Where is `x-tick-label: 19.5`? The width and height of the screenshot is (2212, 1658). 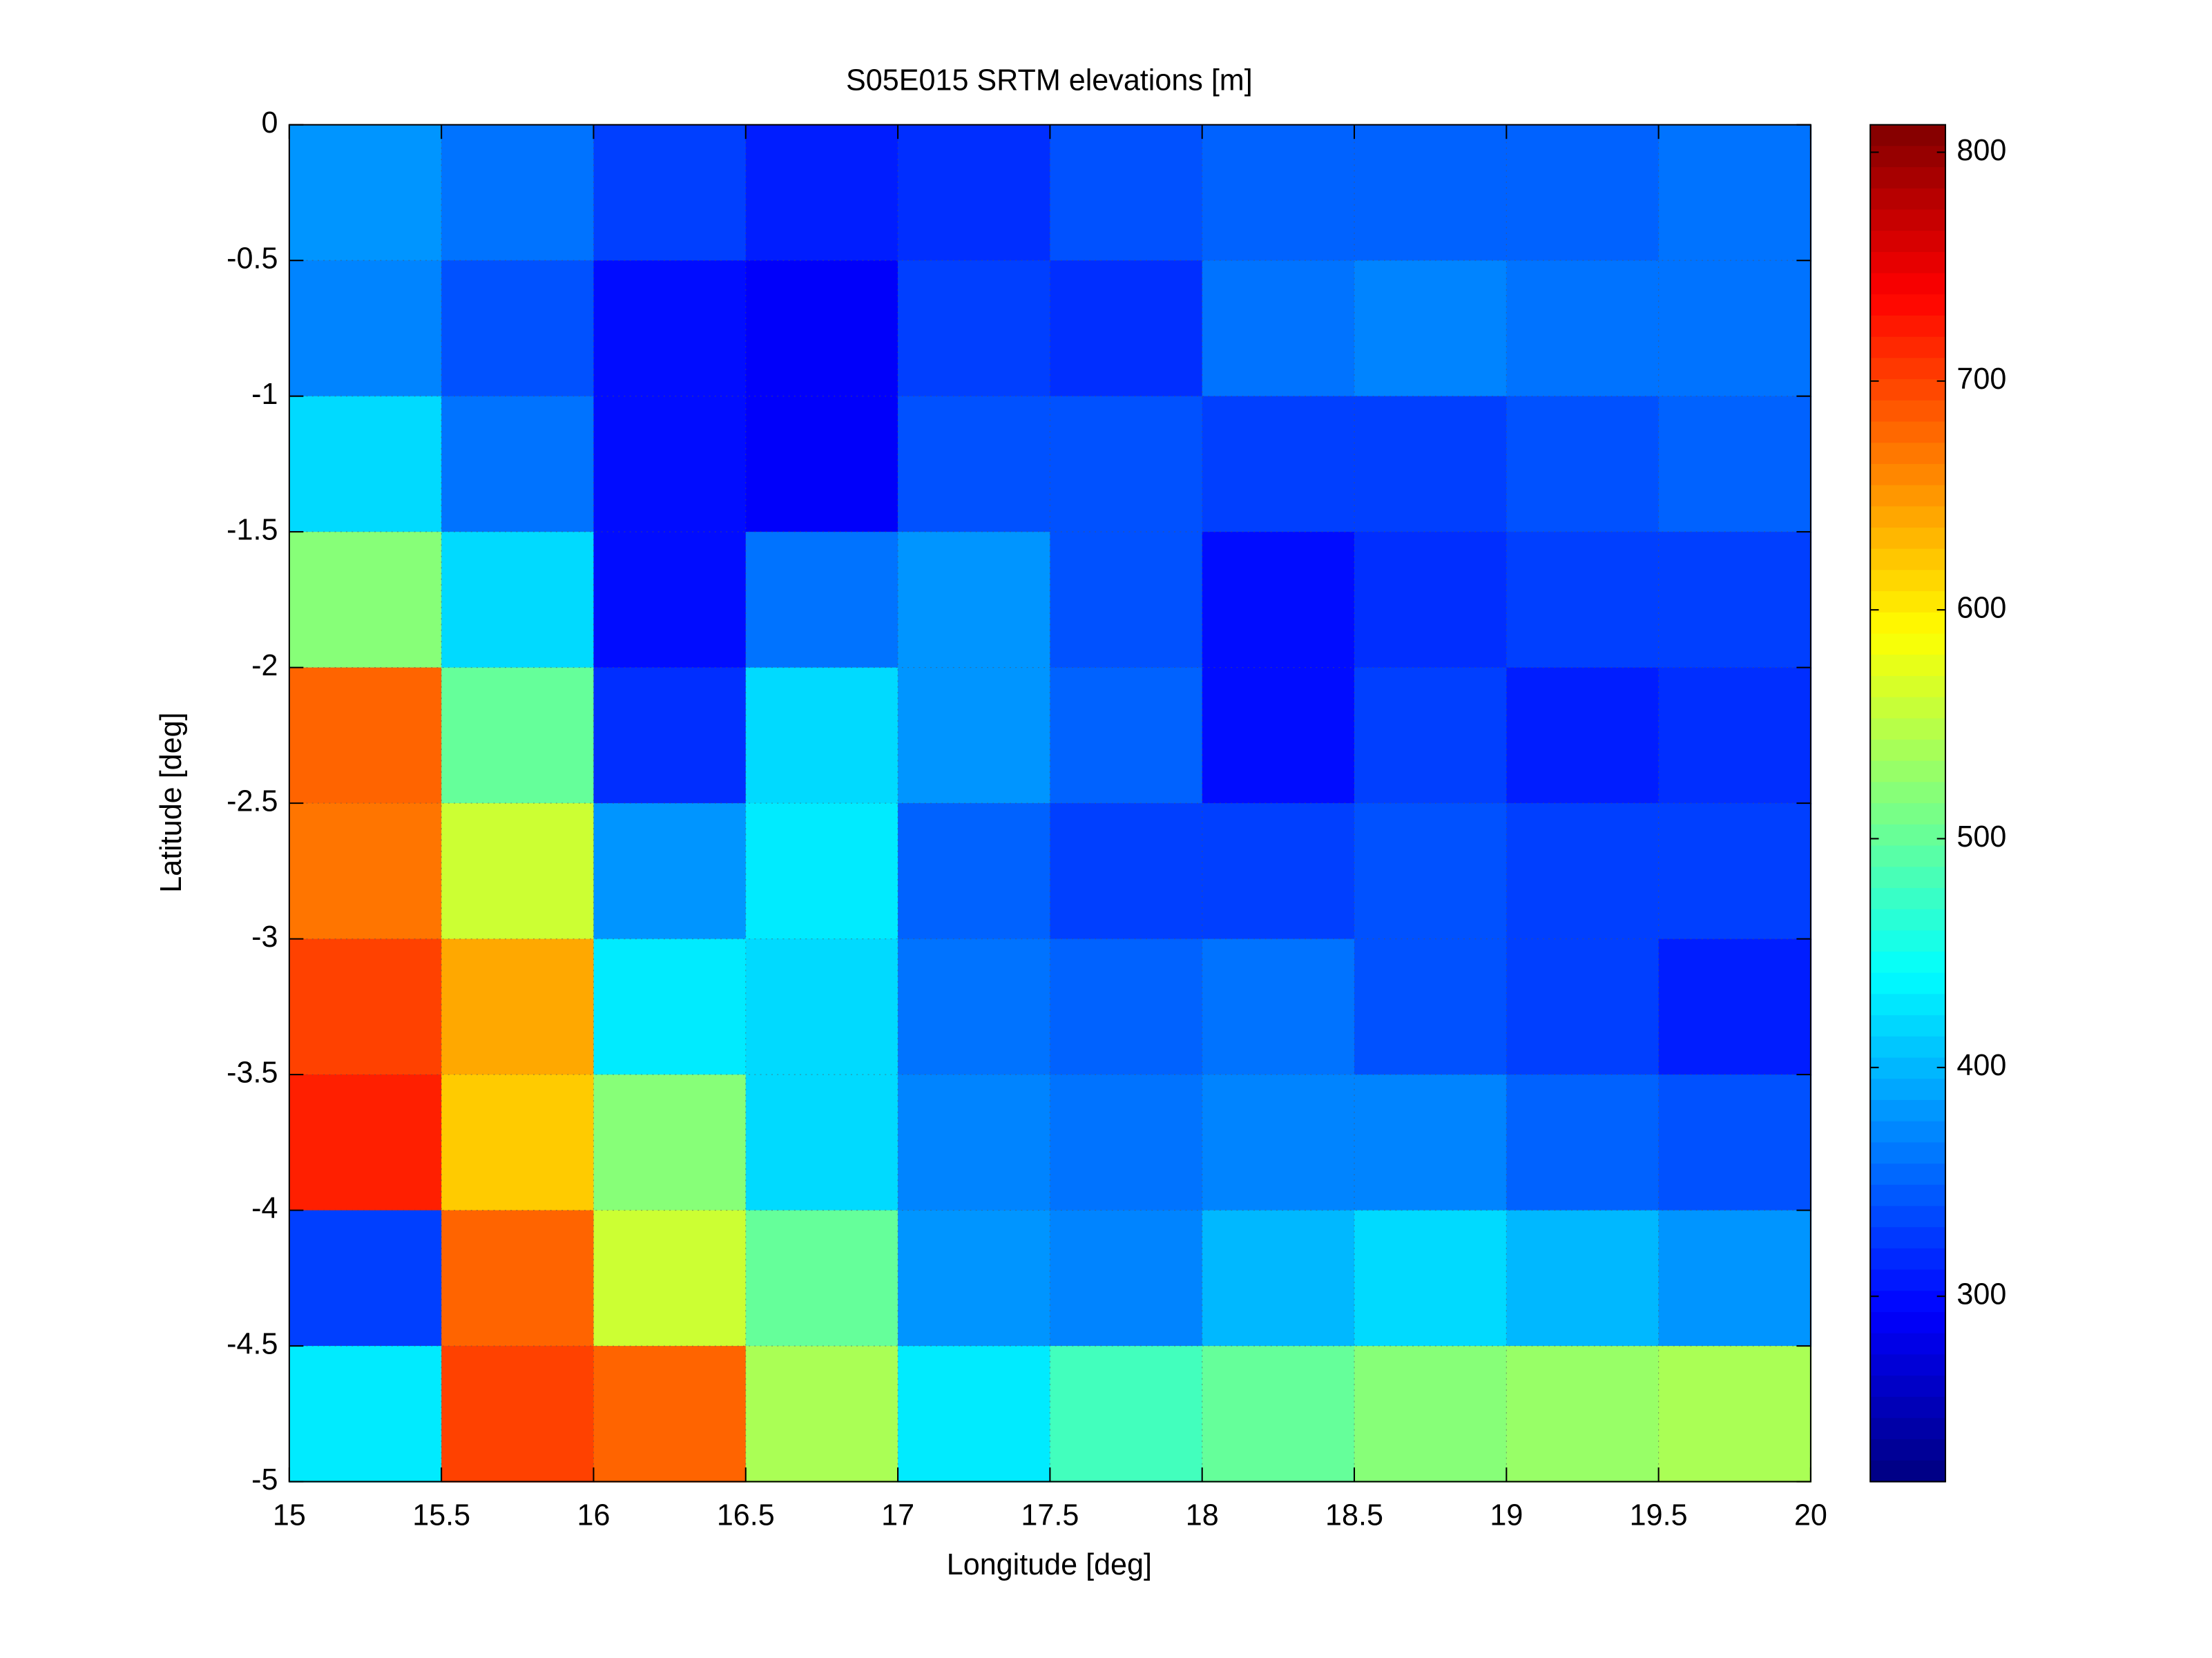 x-tick-label: 19.5 is located at coordinates (1659, 1515).